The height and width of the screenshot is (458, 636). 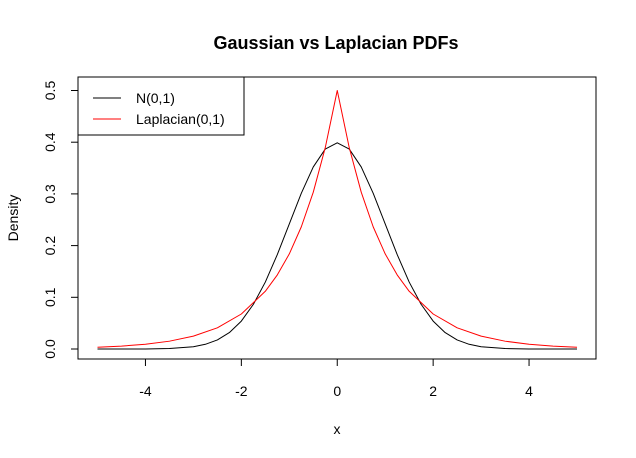 What do you see at coordinates (13, 218) in the screenshot?
I see `y-axis-label: Density` at bounding box center [13, 218].